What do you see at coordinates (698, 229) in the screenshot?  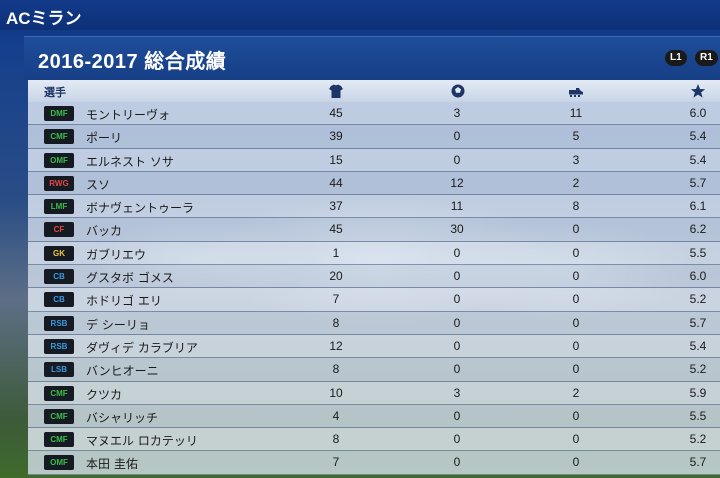 I see `rating-value: 6.2` at bounding box center [698, 229].